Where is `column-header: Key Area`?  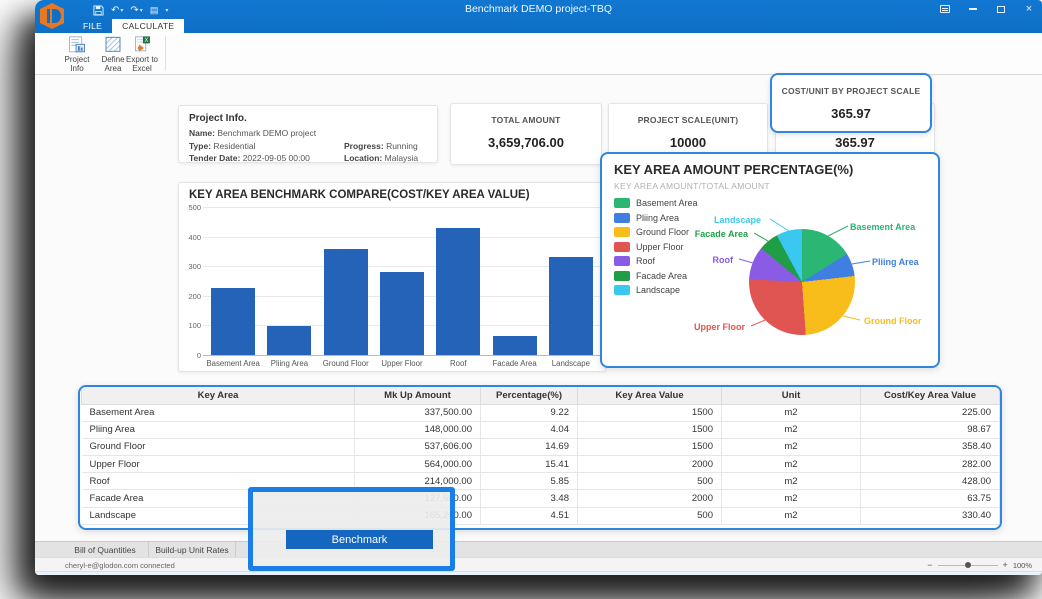
column-header: Key Area is located at coordinates (218, 396).